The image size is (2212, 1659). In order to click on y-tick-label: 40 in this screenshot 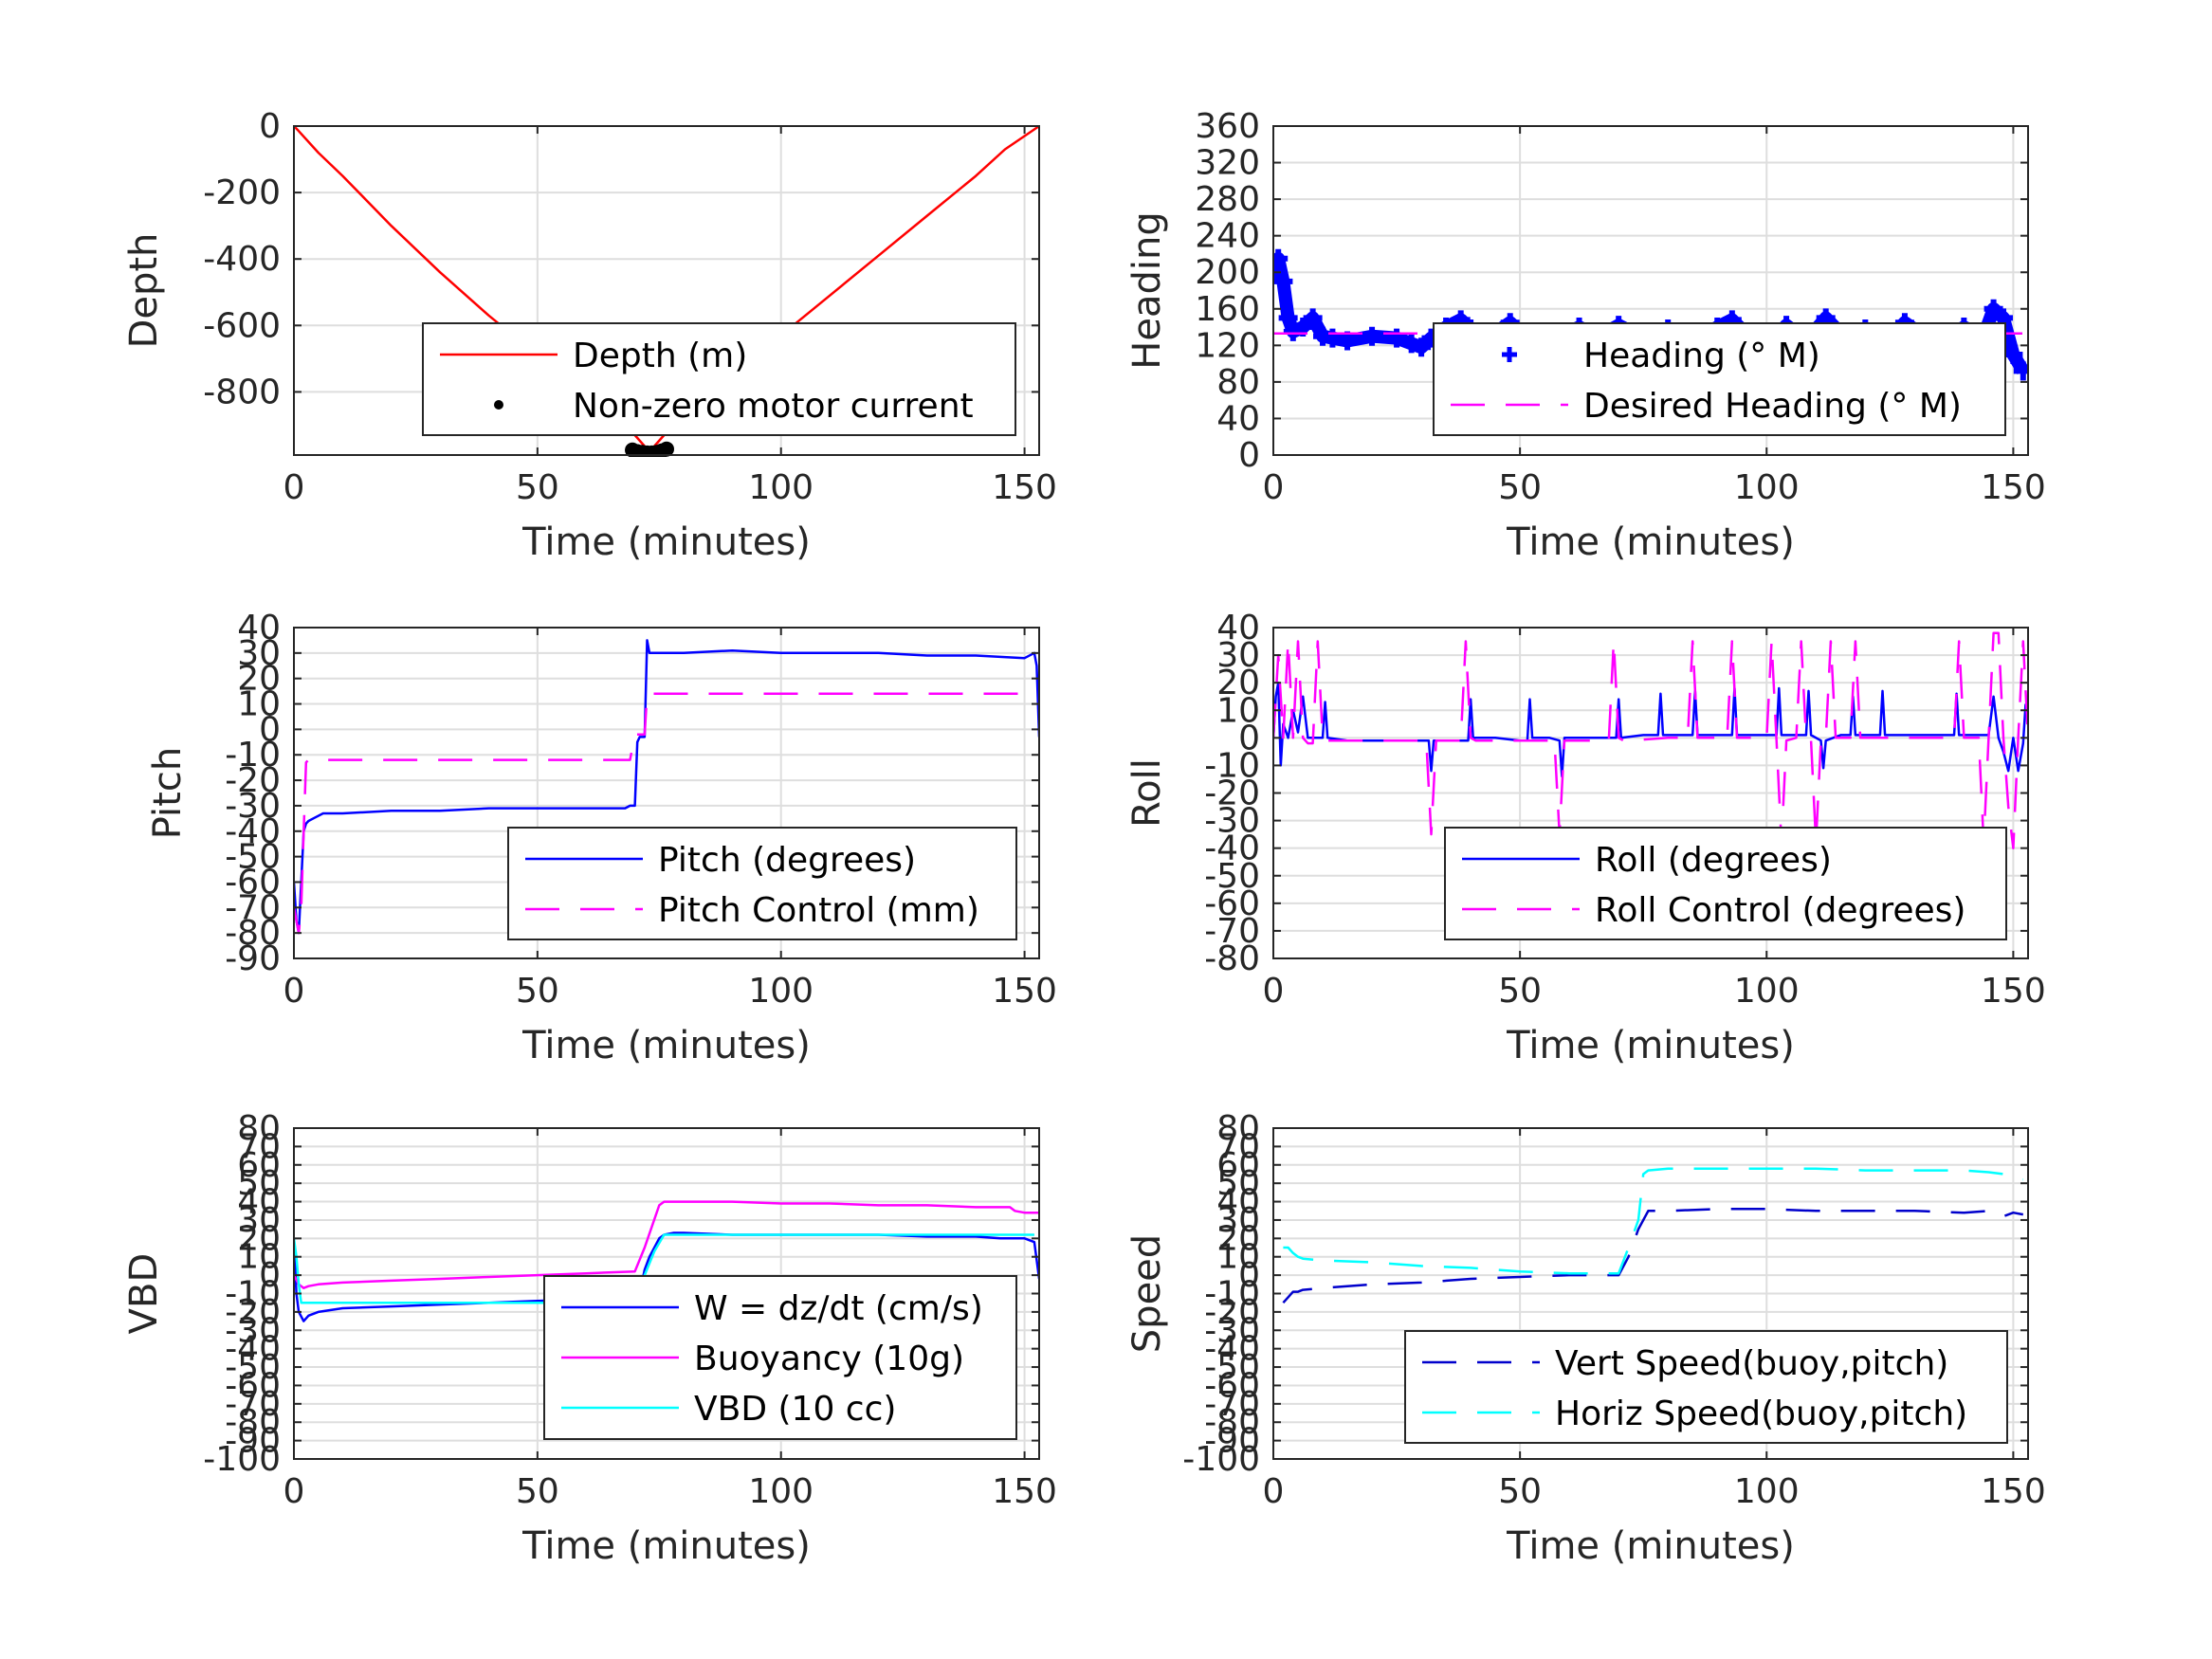, I will do `click(259, 1202)`.